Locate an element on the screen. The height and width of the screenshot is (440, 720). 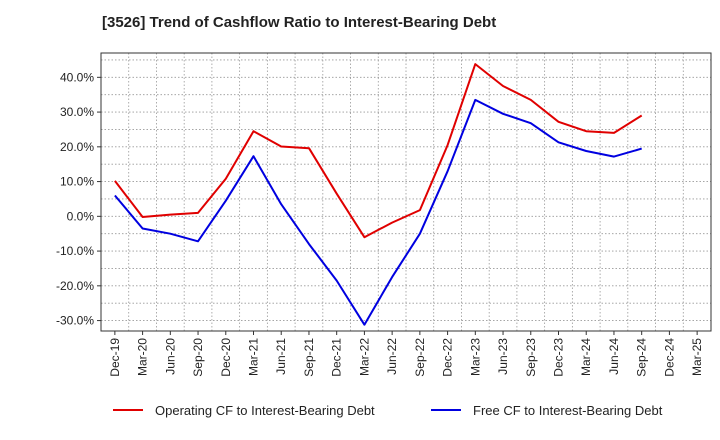
x-tick-label: Jun-20 is located at coordinates (170, 356).